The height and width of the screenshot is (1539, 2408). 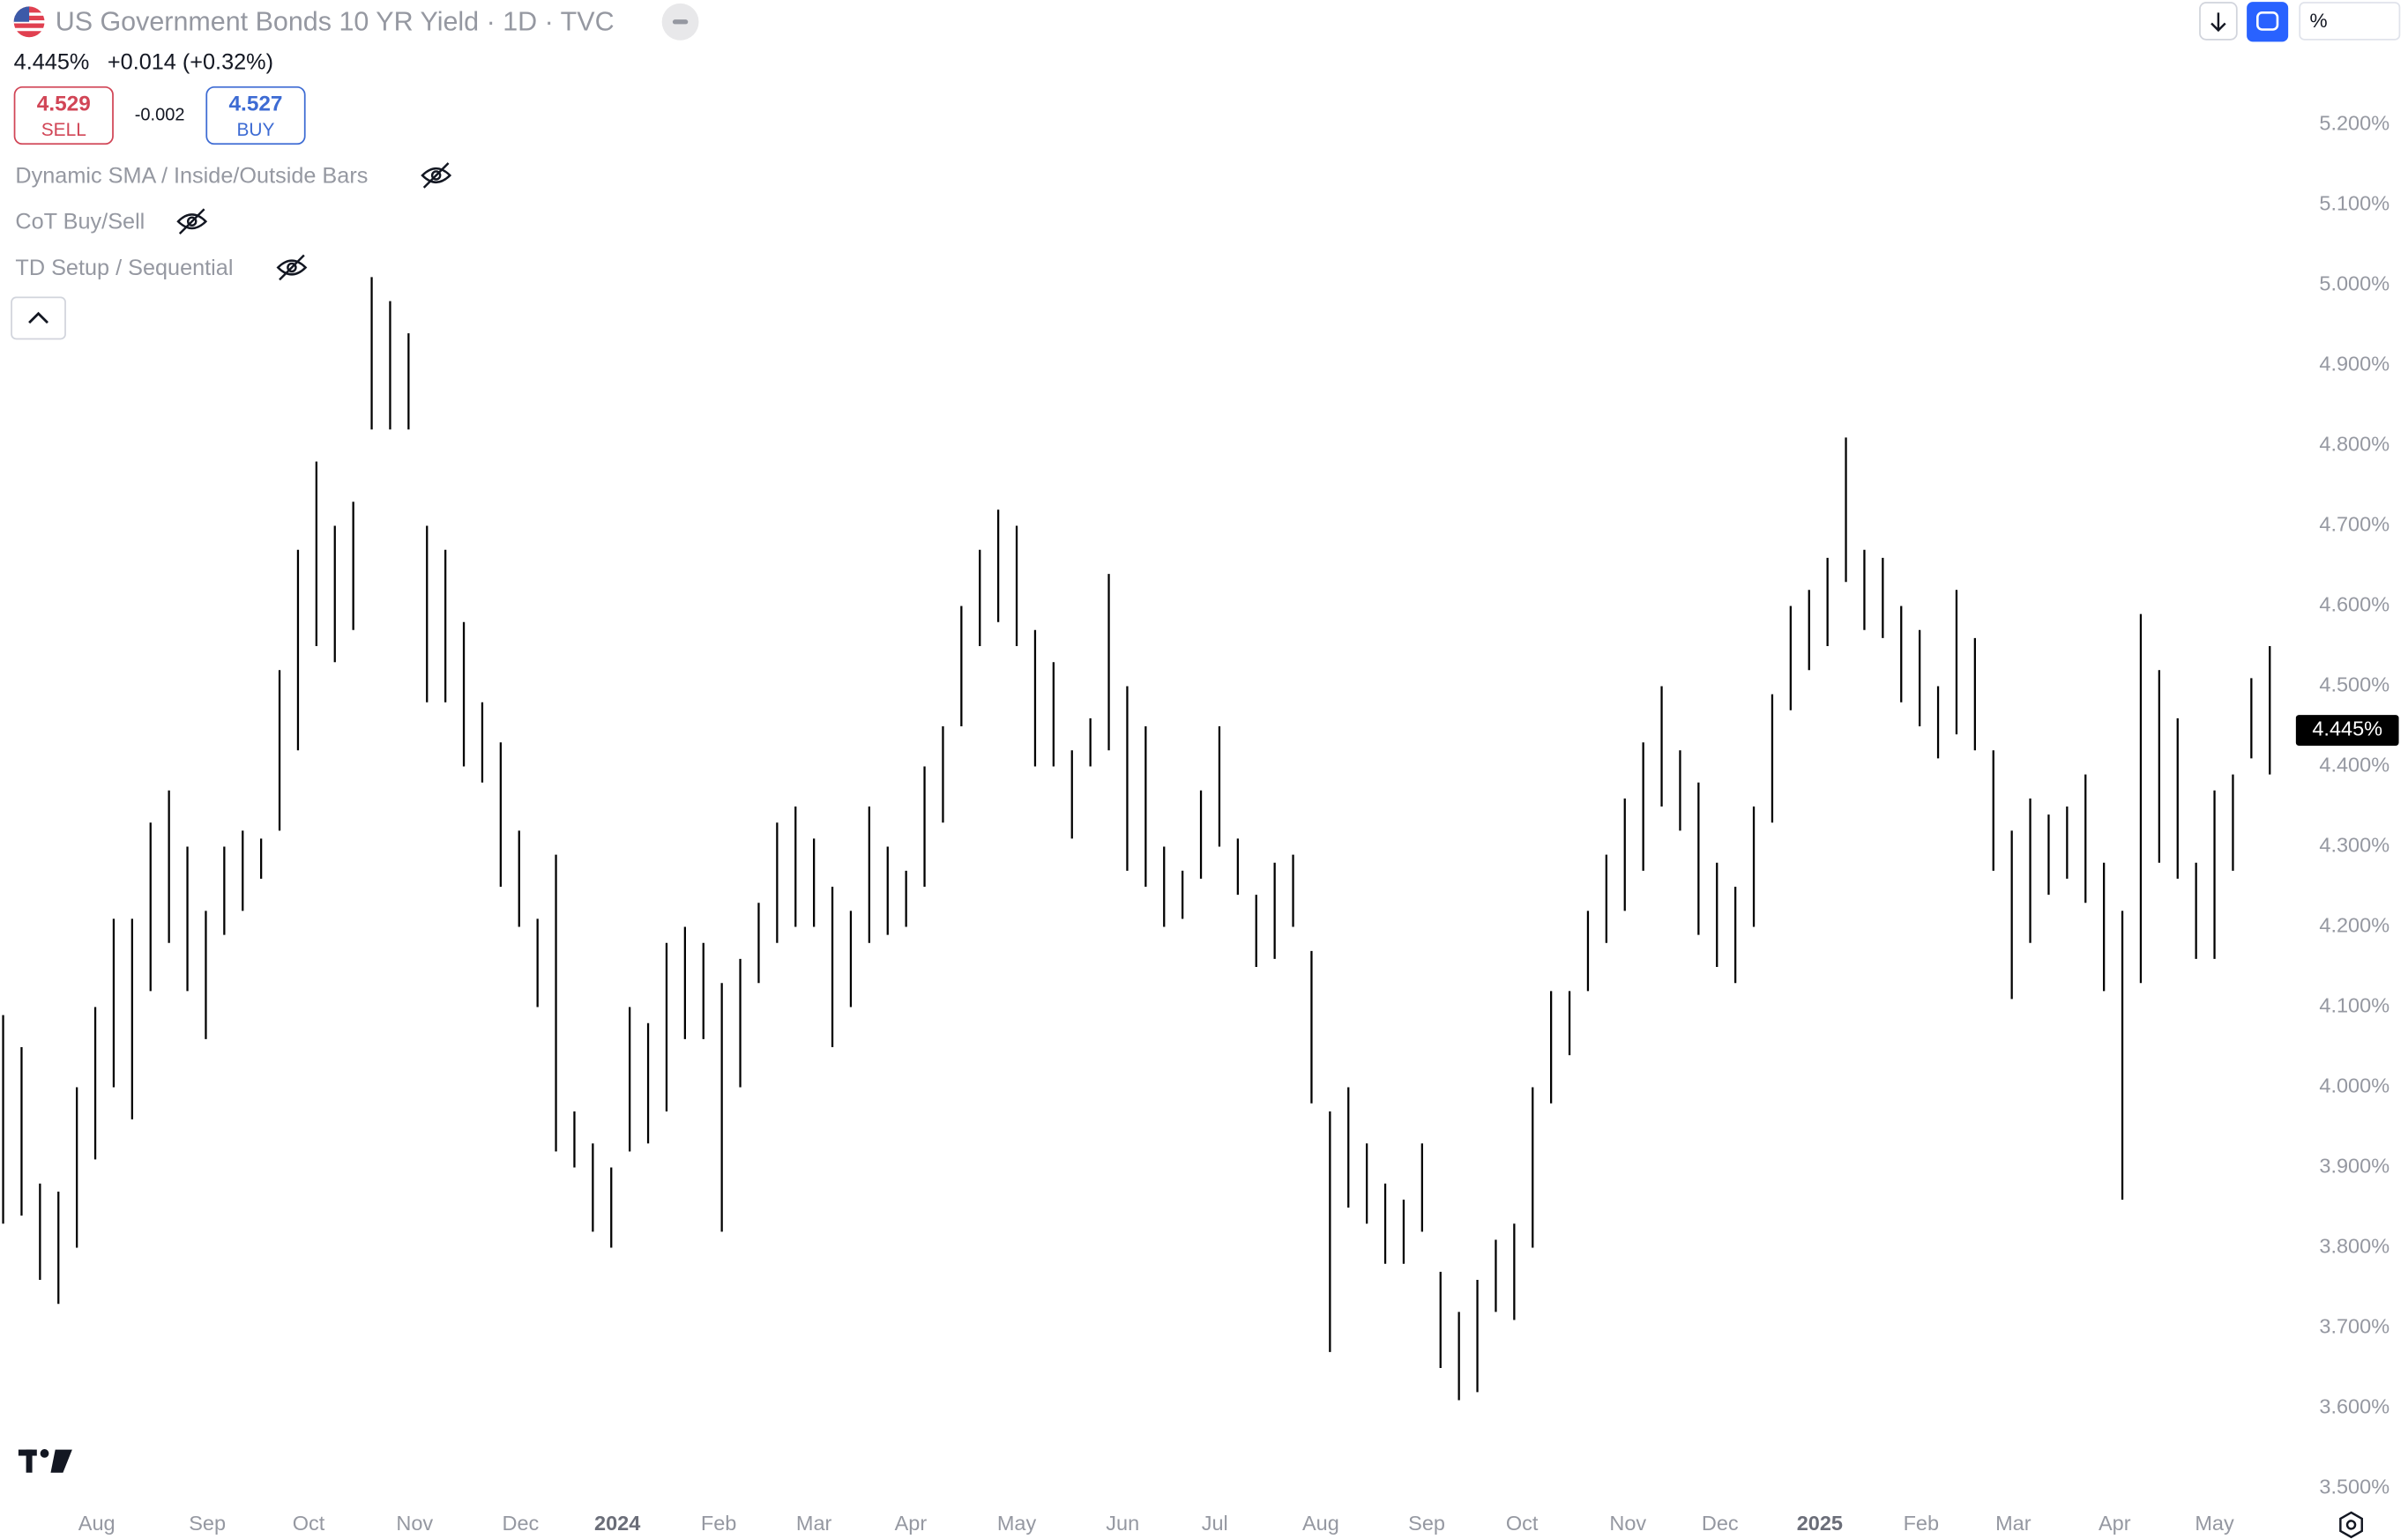 What do you see at coordinates (160, 114) in the screenshot?
I see `spread: -0.002` at bounding box center [160, 114].